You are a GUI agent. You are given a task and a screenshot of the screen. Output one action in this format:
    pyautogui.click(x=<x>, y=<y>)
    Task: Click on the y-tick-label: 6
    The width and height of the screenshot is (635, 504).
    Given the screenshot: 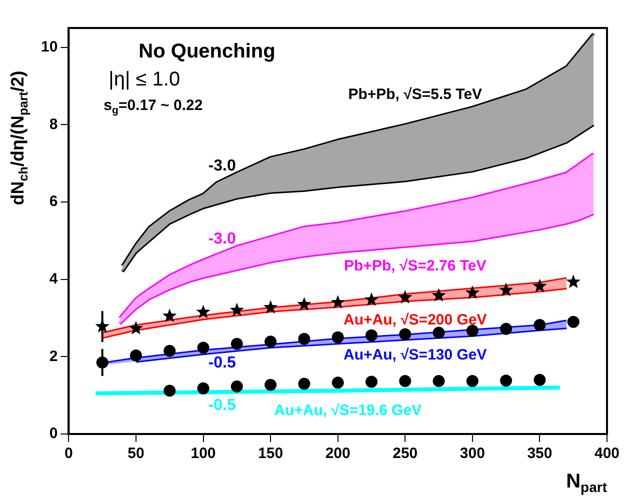 What is the action you would take?
    pyautogui.click(x=53, y=201)
    